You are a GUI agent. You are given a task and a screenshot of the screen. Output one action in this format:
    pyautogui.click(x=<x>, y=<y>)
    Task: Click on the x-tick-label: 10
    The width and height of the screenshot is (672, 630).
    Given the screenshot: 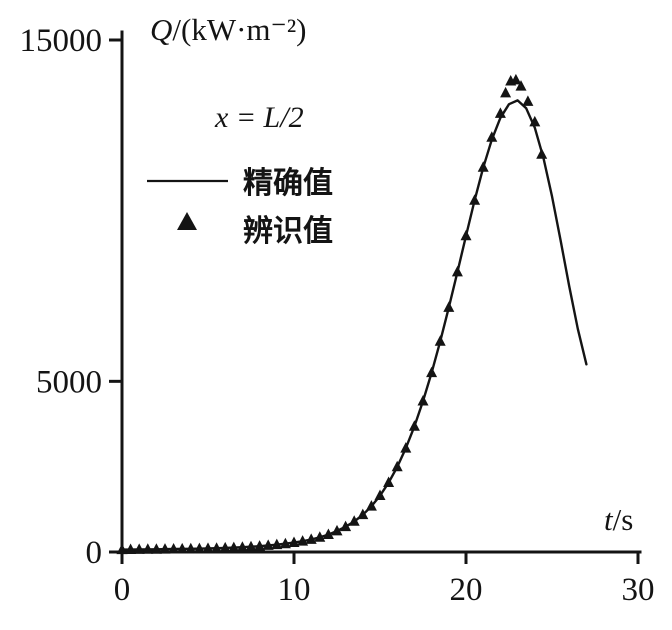 What is the action you would take?
    pyautogui.click(x=294, y=590)
    